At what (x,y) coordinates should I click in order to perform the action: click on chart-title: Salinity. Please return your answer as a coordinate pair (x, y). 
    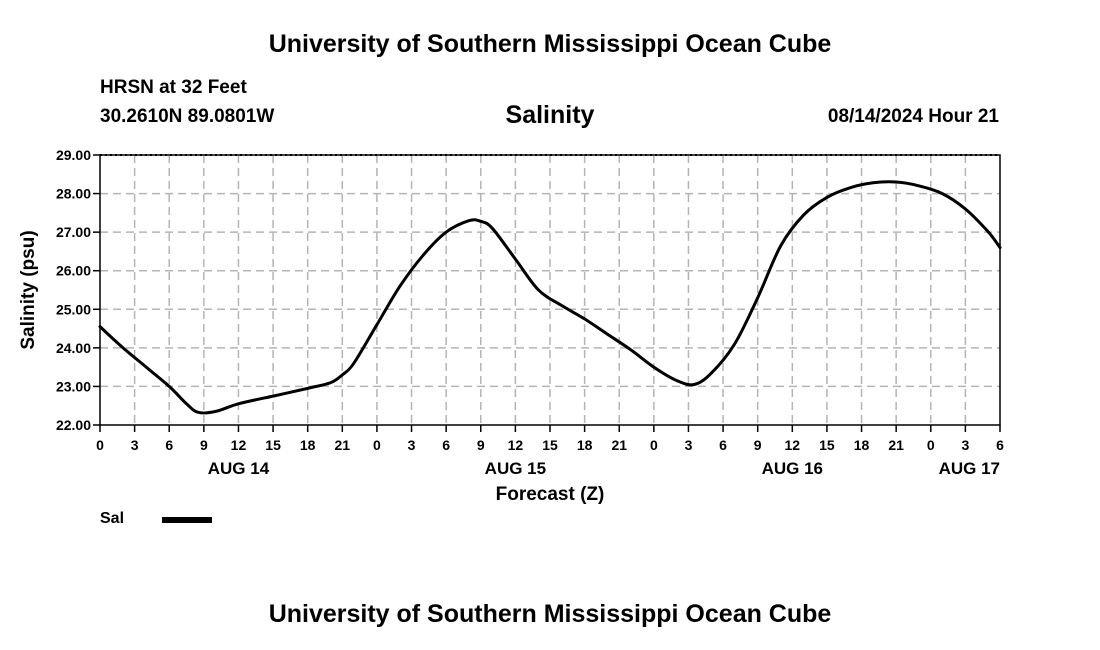
    Looking at the image, I should click on (550, 115).